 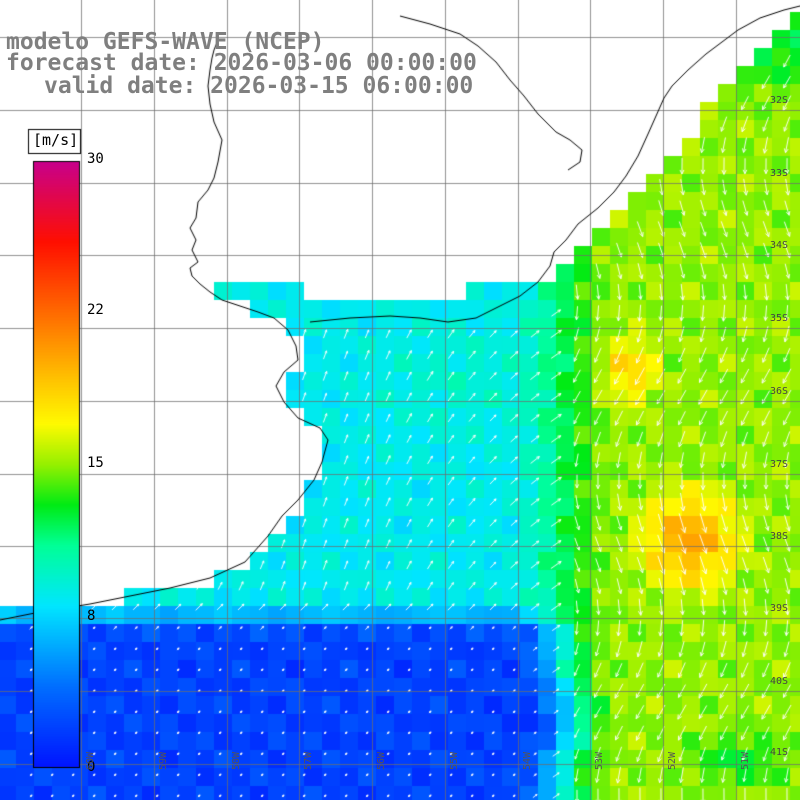 I want to click on lat-label-35s: 35S, so click(x=779, y=318).